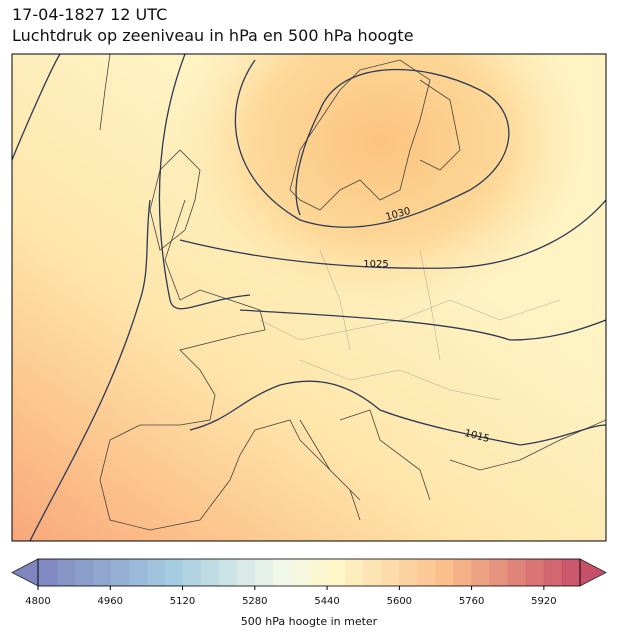 The image size is (618, 643). I want to click on colorbar-tick-label: 5440, so click(326, 601).